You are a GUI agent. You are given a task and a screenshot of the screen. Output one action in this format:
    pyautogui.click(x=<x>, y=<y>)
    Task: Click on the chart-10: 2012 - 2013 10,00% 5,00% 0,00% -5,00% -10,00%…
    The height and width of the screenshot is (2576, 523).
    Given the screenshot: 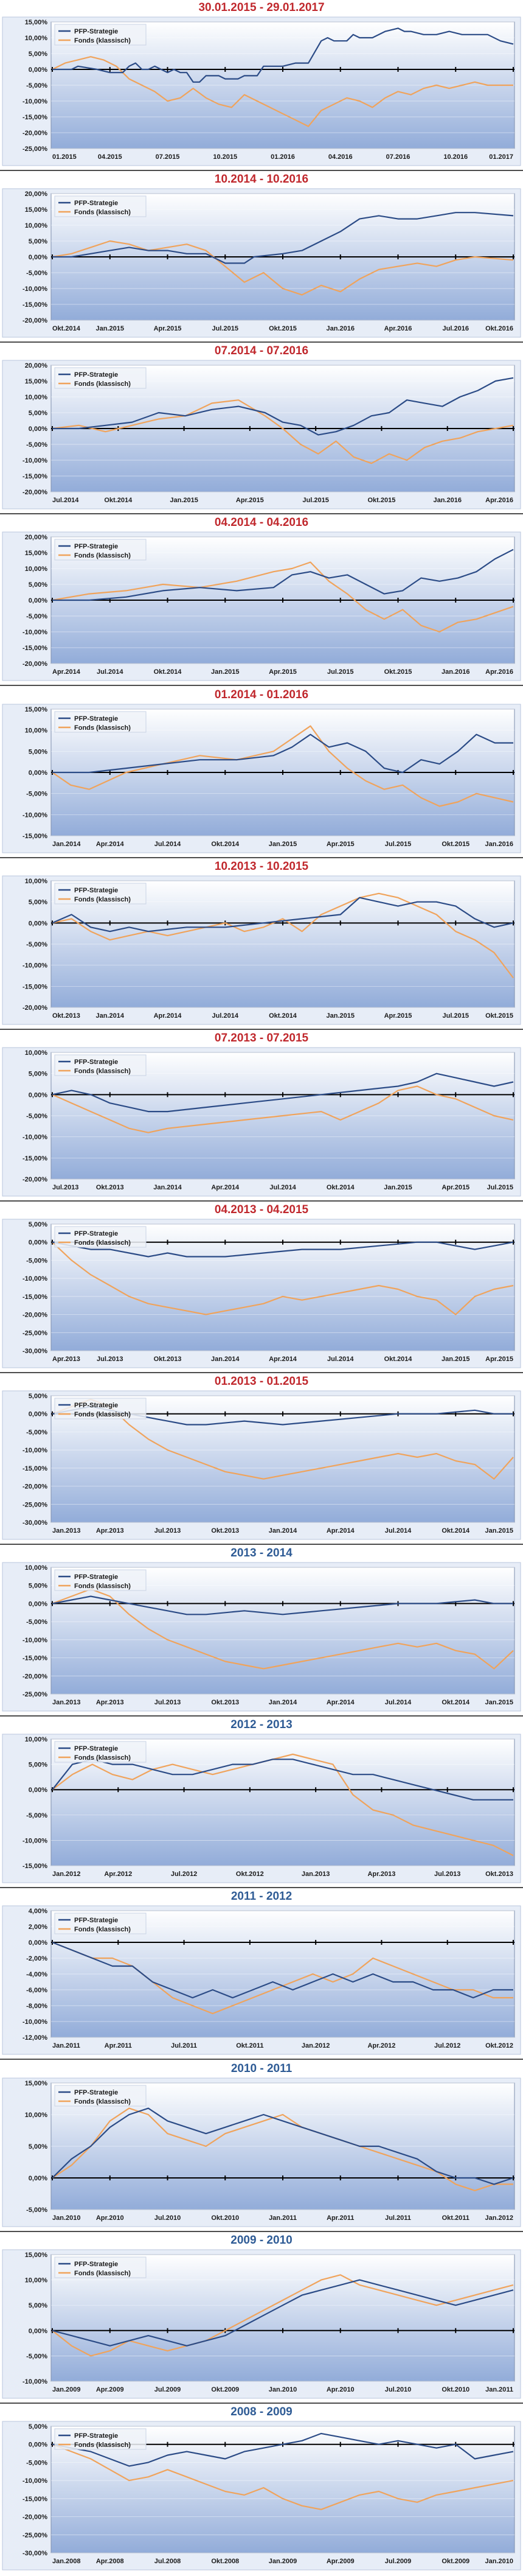 What is the action you would take?
    pyautogui.click(x=261, y=1803)
    